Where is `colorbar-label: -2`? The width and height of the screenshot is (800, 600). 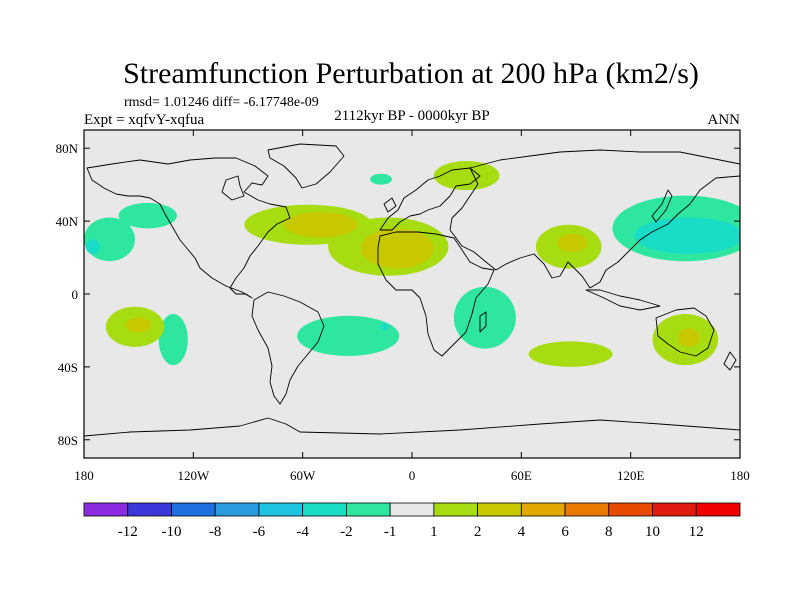
colorbar-label: -2 is located at coordinates (346, 532).